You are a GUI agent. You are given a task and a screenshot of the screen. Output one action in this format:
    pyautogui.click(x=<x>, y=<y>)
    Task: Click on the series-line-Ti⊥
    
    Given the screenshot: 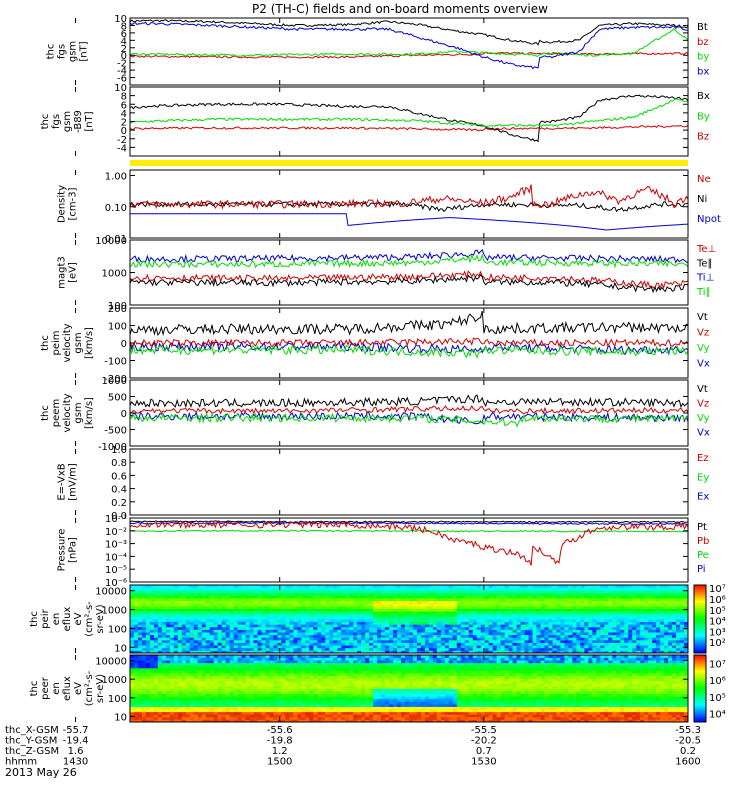 What is the action you would take?
    pyautogui.click(x=409, y=256)
    